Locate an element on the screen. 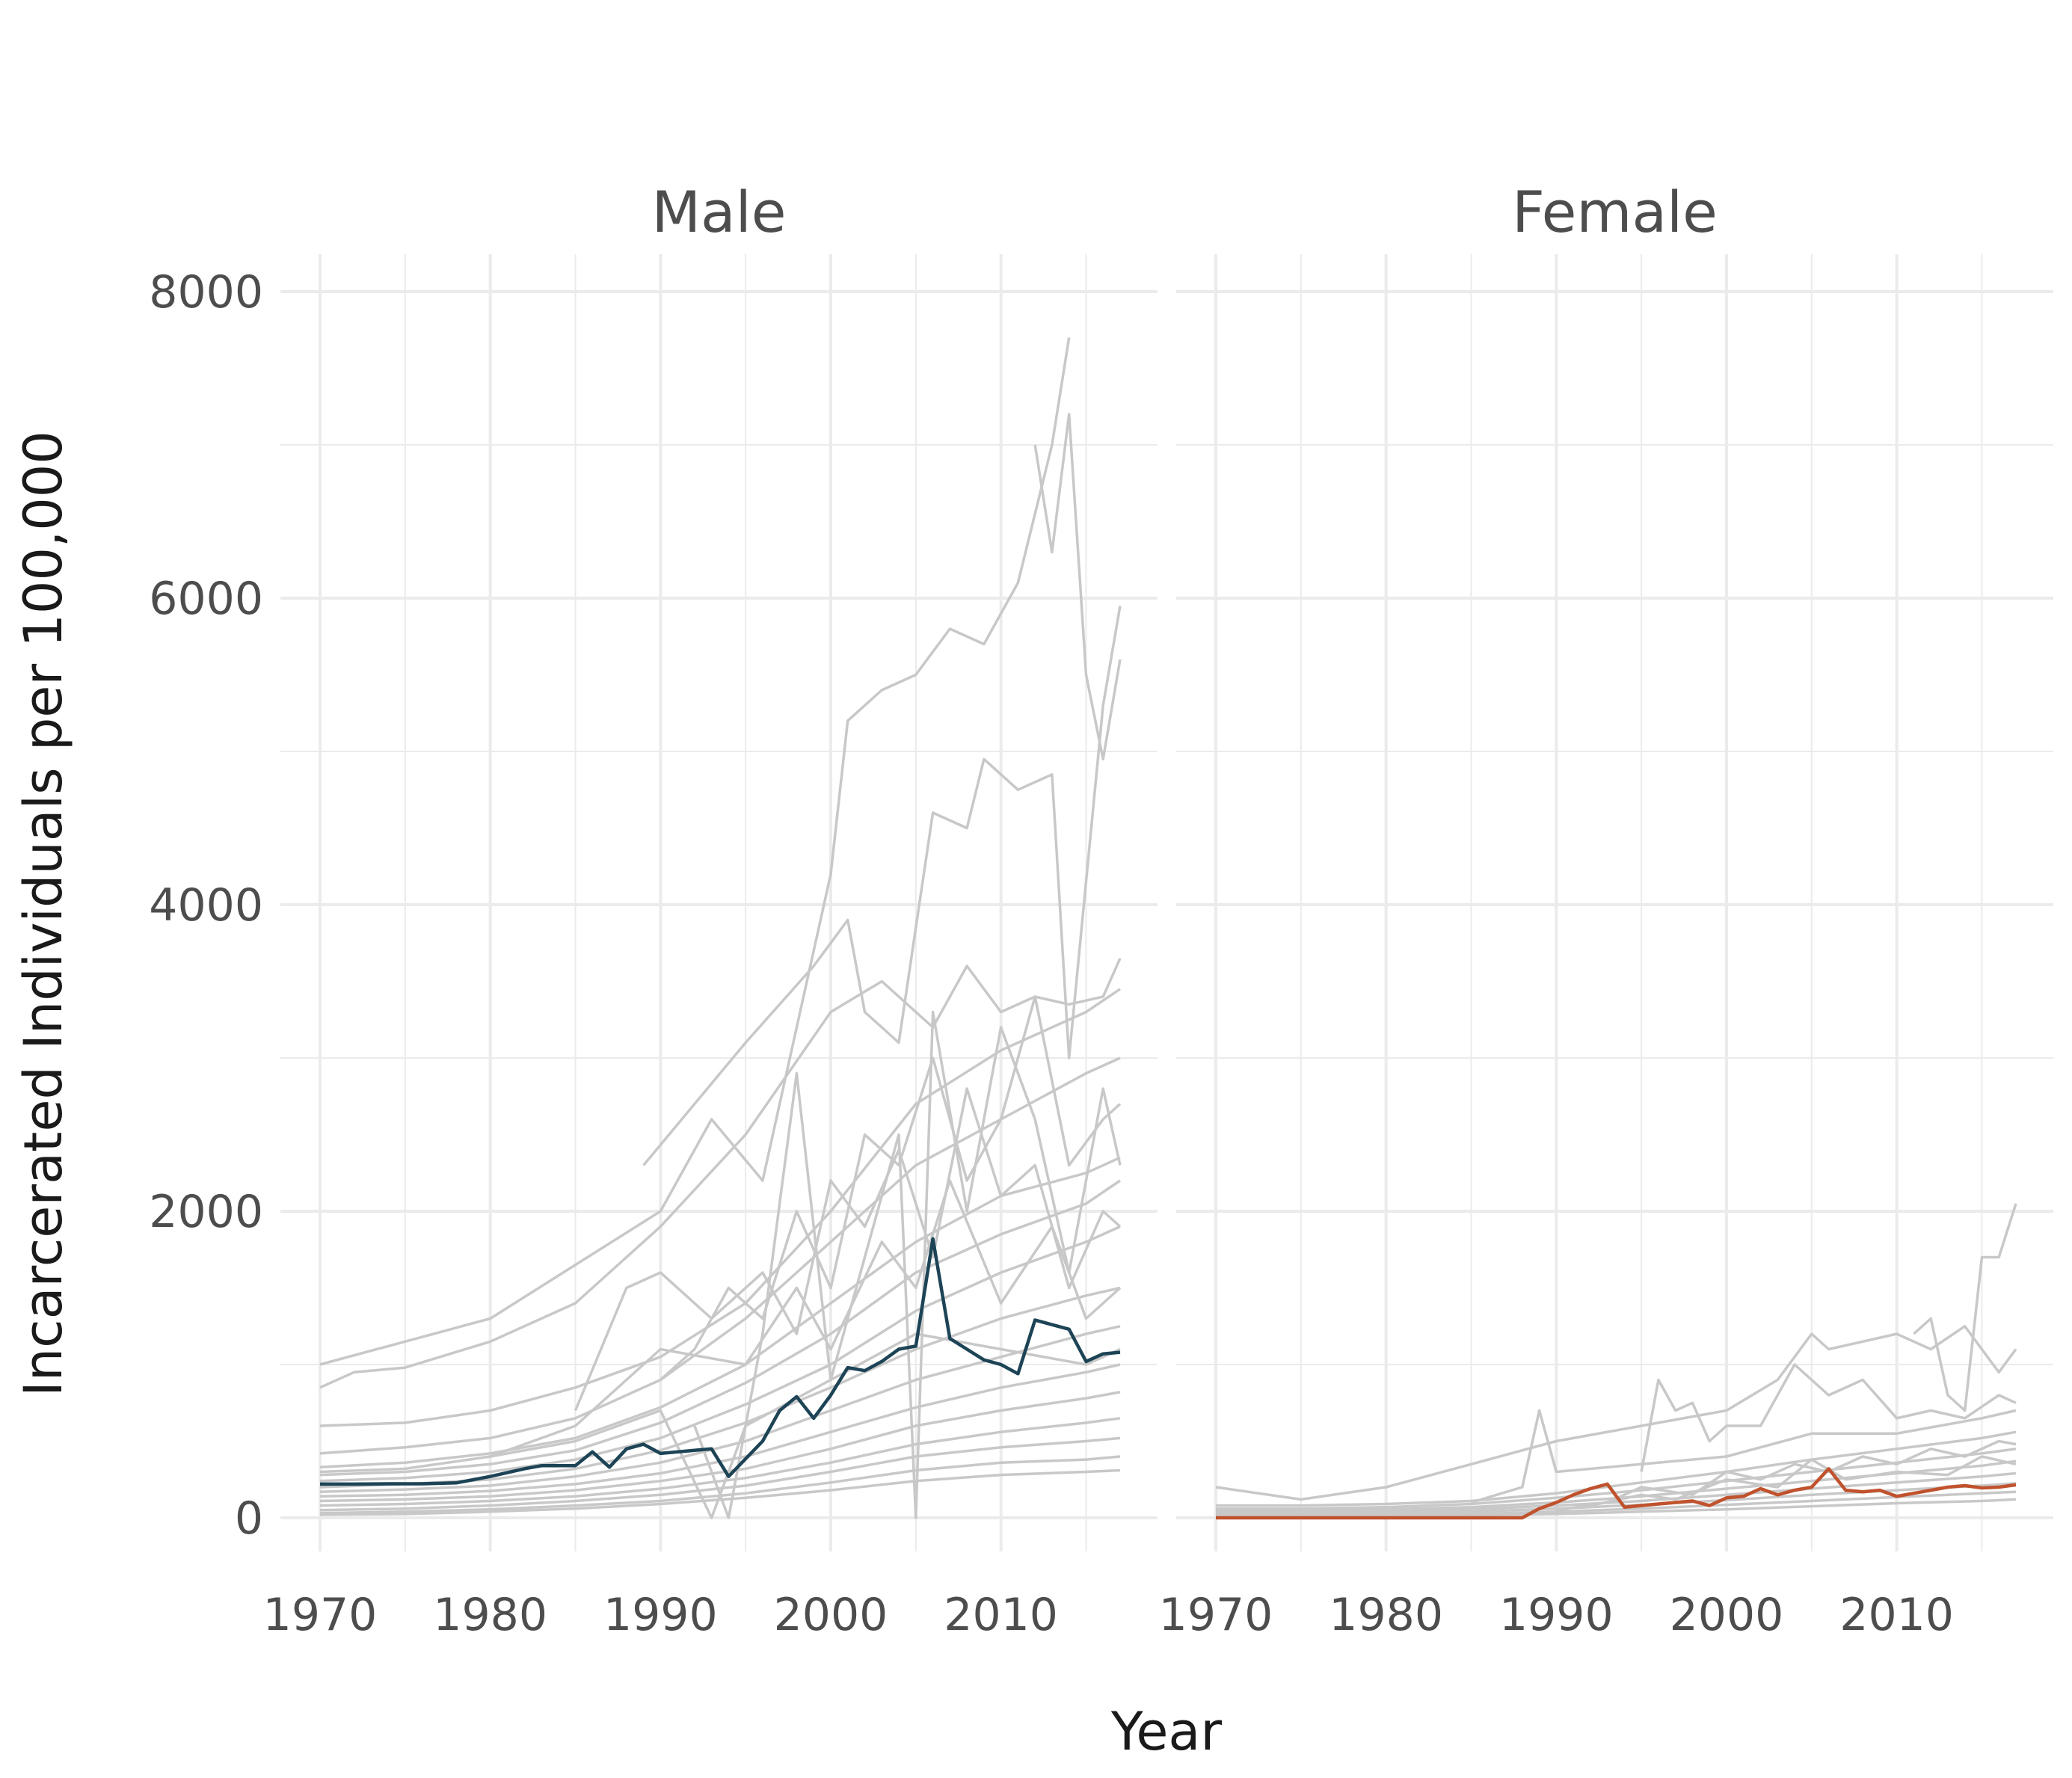 The image size is (2072, 1778). y-tick-label: 0 is located at coordinates (249, 1519).